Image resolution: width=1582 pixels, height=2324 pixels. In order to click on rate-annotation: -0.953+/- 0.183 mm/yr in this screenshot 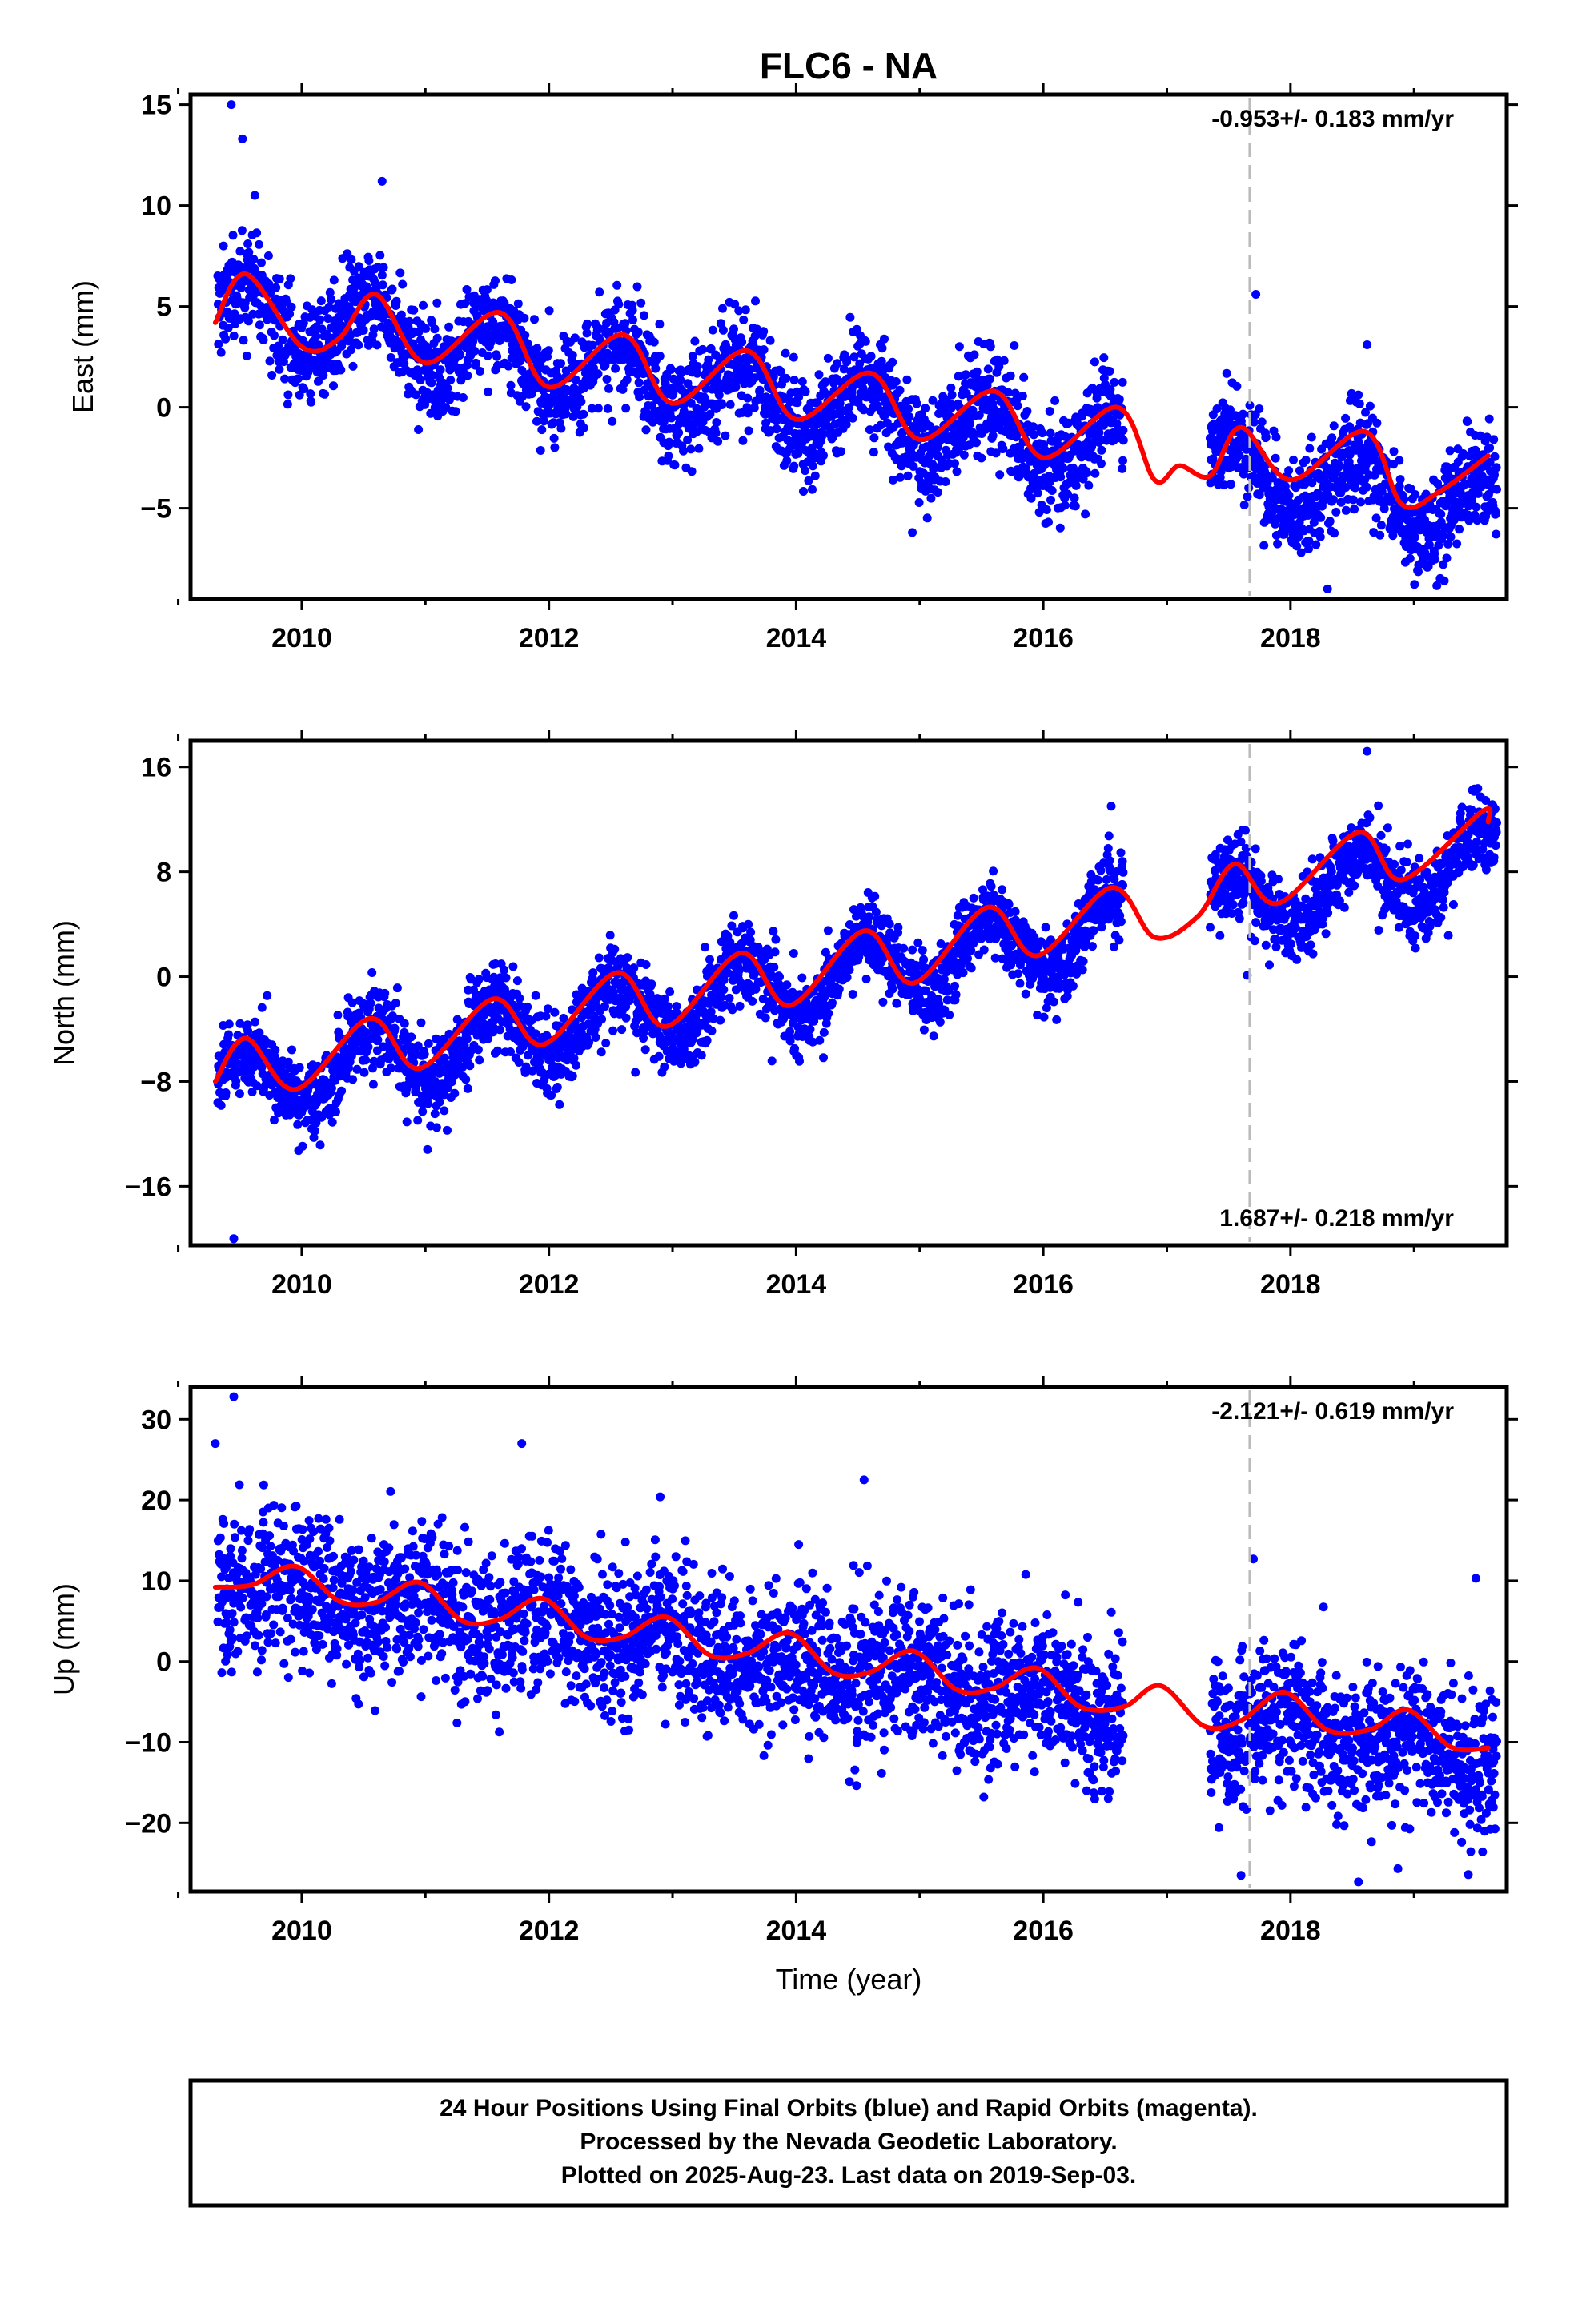, I will do `click(1332, 119)`.